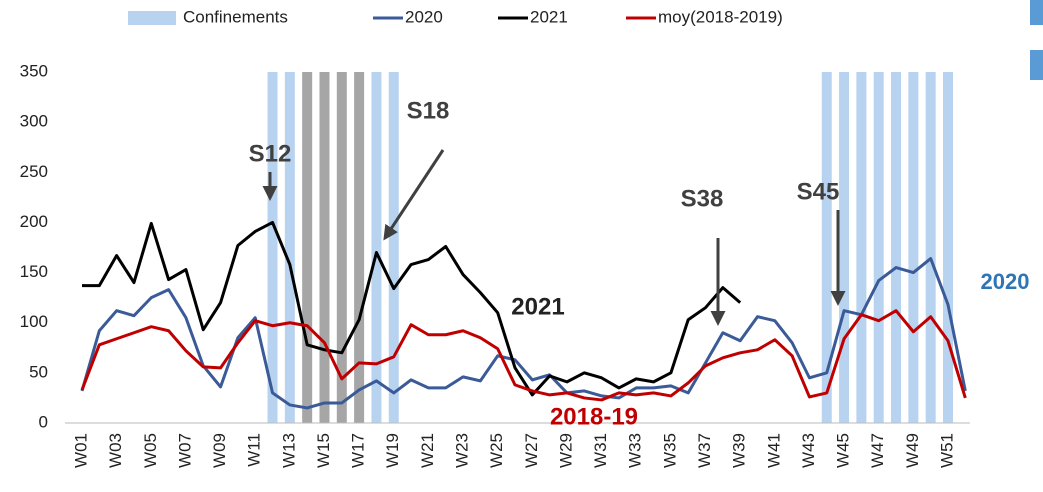 The image size is (1043, 492). Describe the element at coordinates (565, 450) in the screenshot. I see `x-tick-label: W29` at that location.